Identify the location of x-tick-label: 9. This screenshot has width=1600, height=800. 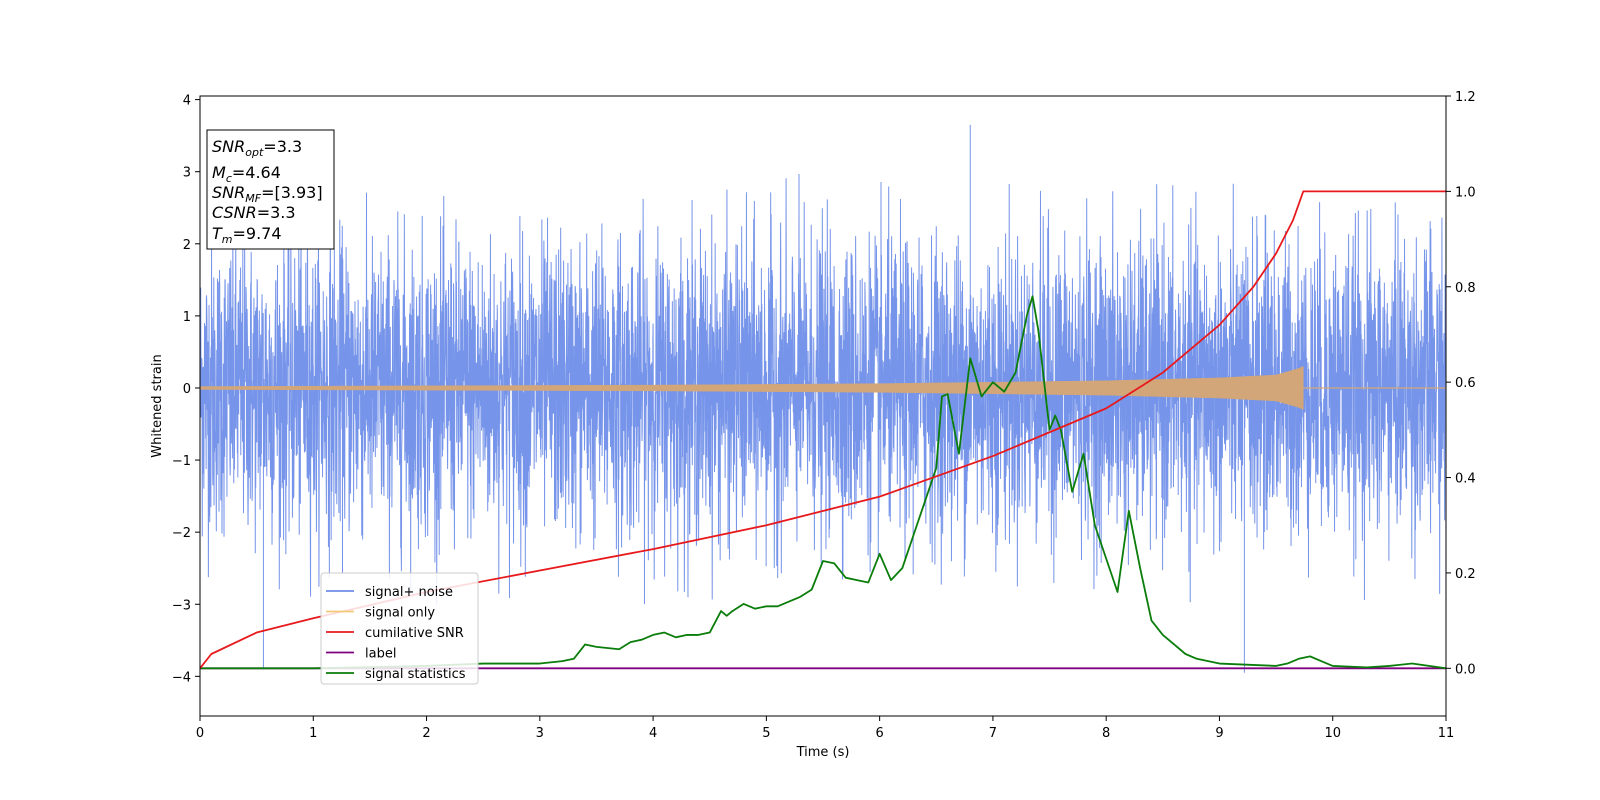
(1219, 733).